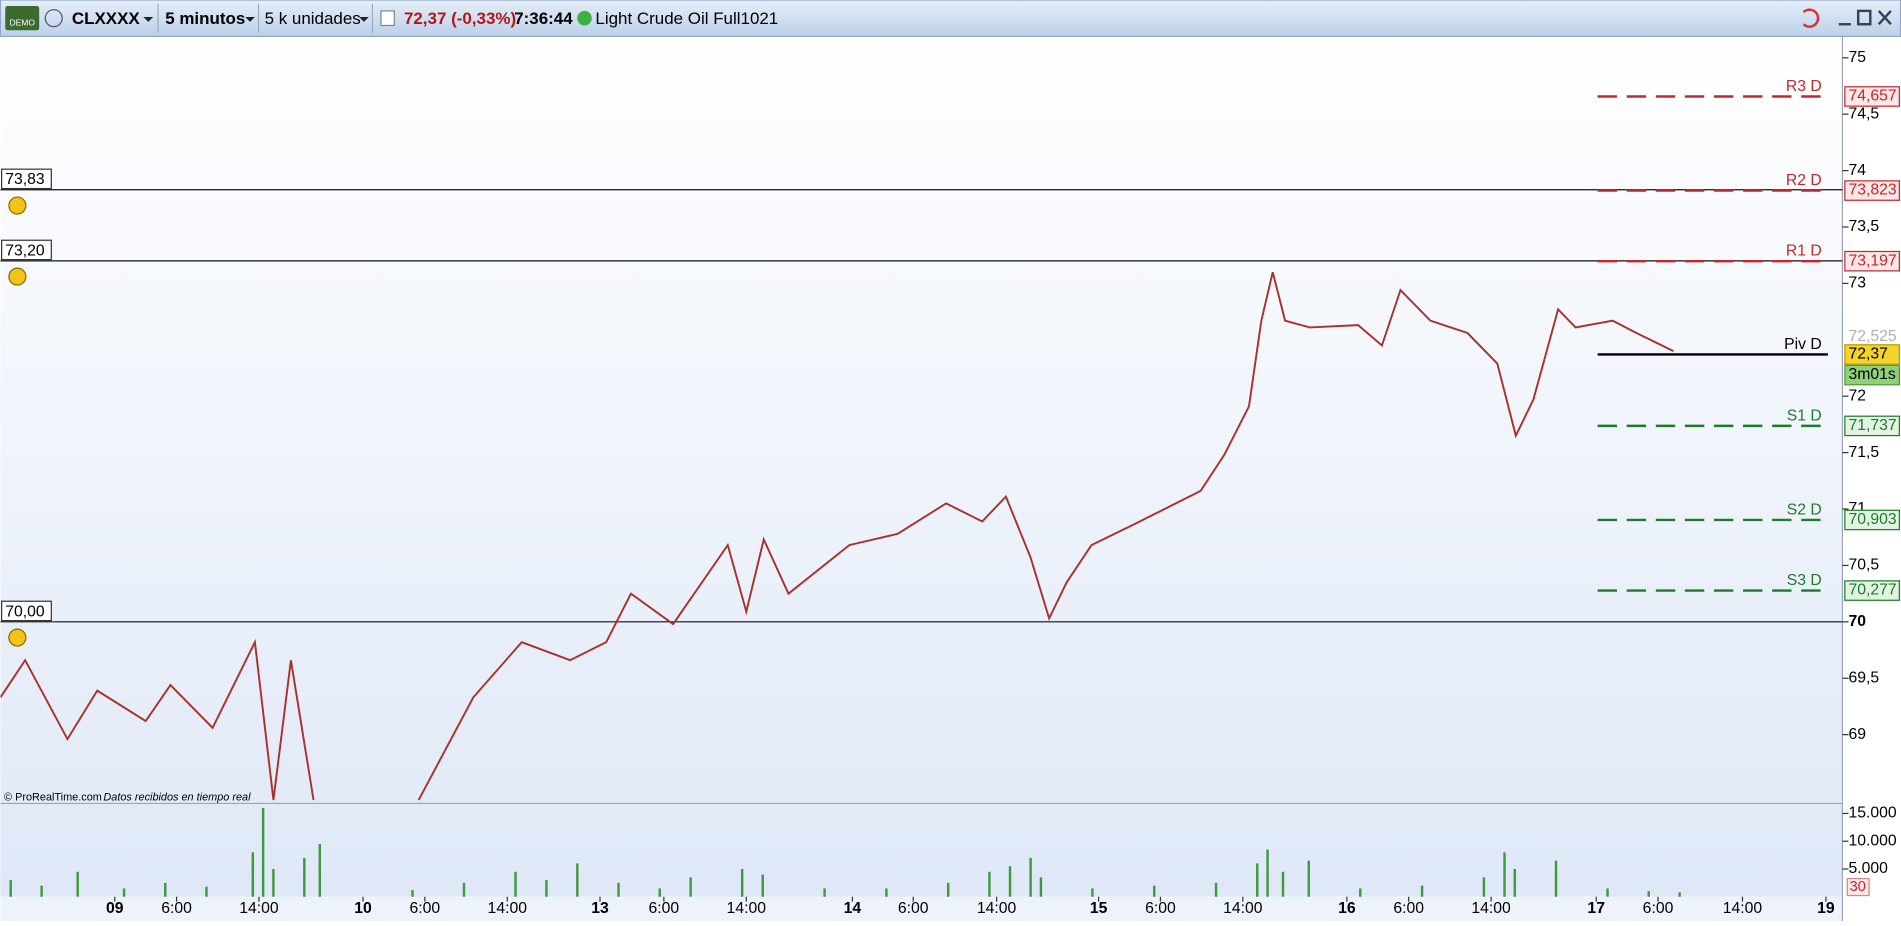  What do you see at coordinates (1811, 18) in the screenshot?
I see `sync-icon` at bounding box center [1811, 18].